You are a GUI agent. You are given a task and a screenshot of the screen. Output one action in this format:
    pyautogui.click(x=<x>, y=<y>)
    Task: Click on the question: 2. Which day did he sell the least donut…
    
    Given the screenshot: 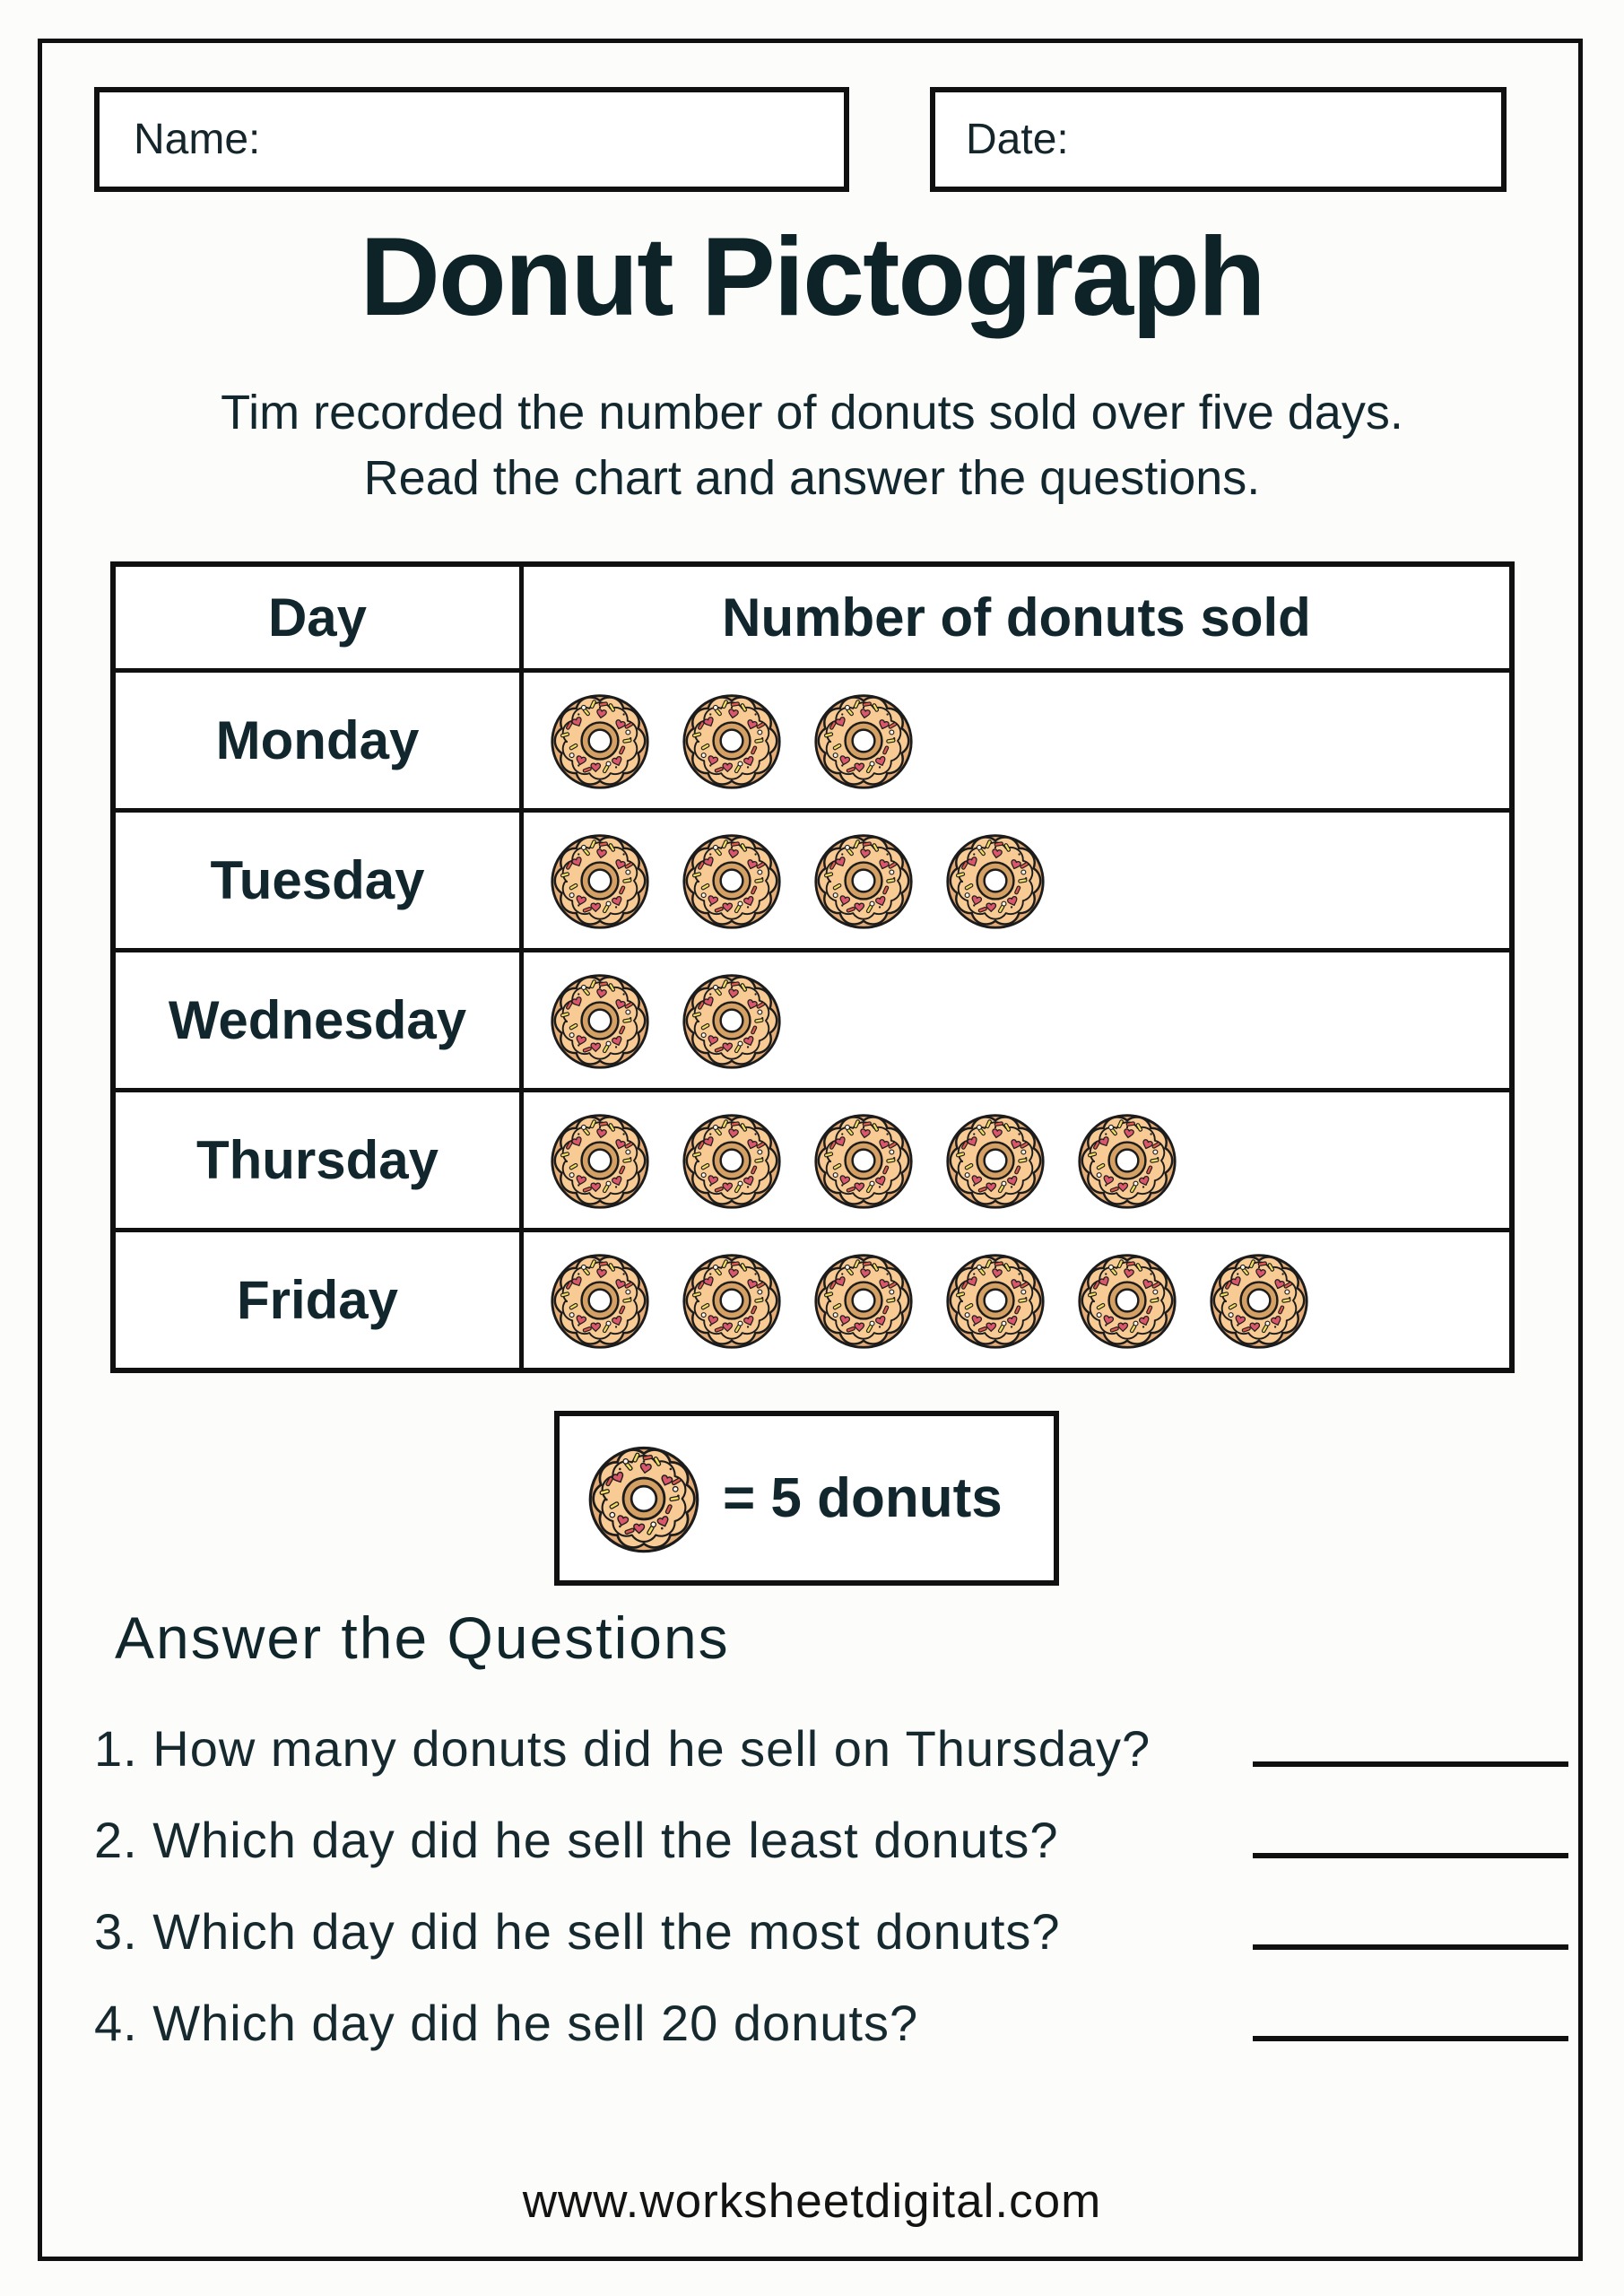 What is the action you would take?
    pyautogui.click(x=576, y=1840)
    